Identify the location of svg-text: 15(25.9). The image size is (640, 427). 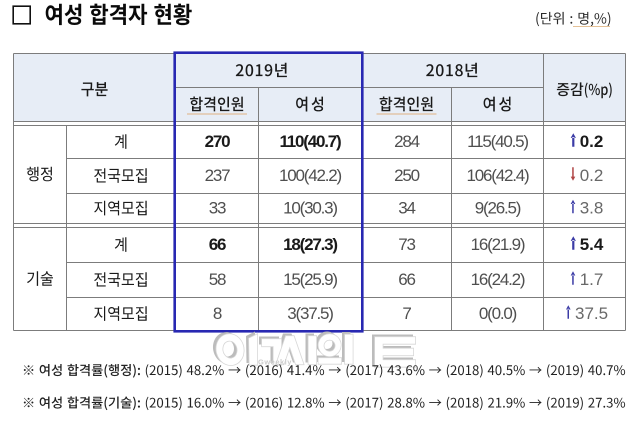
(310, 279).